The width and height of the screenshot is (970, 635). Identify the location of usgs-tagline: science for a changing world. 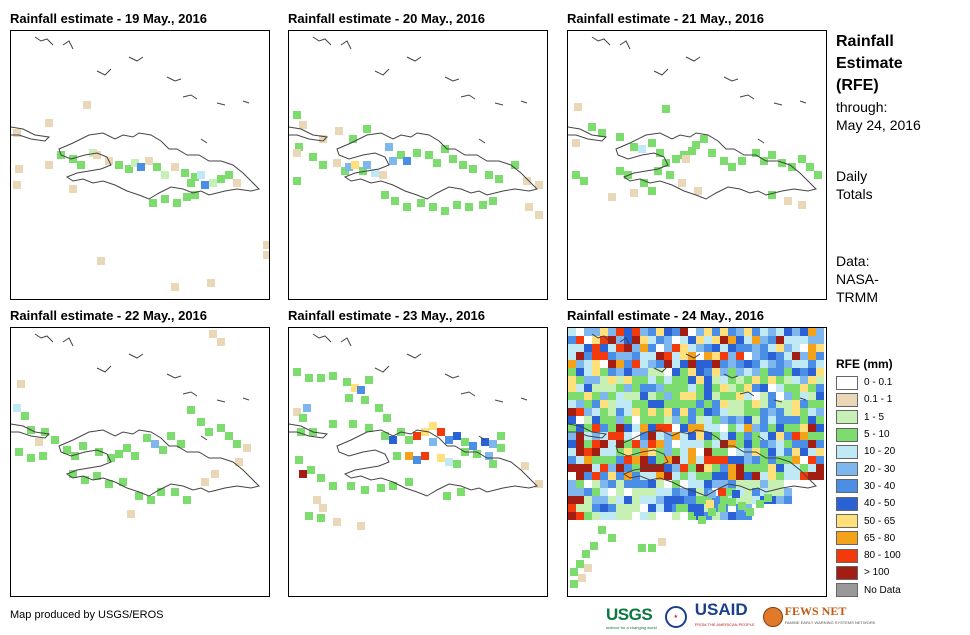
(631, 627).